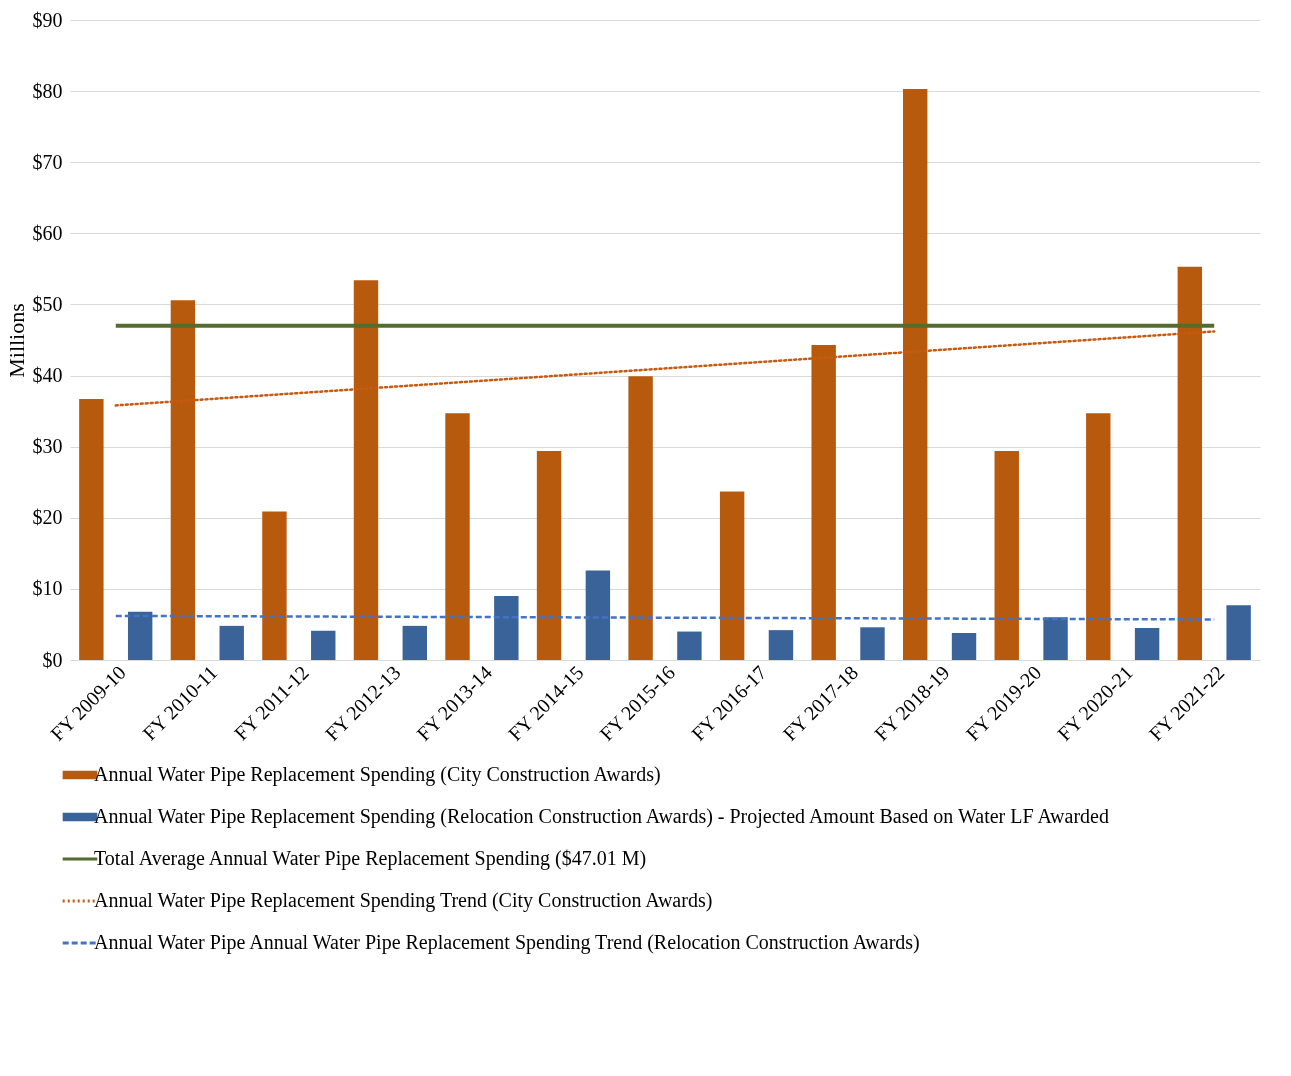  Describe the element at coordinates (16, 340) in the screenshot. I see `y-axis-title: Millions` at that location.